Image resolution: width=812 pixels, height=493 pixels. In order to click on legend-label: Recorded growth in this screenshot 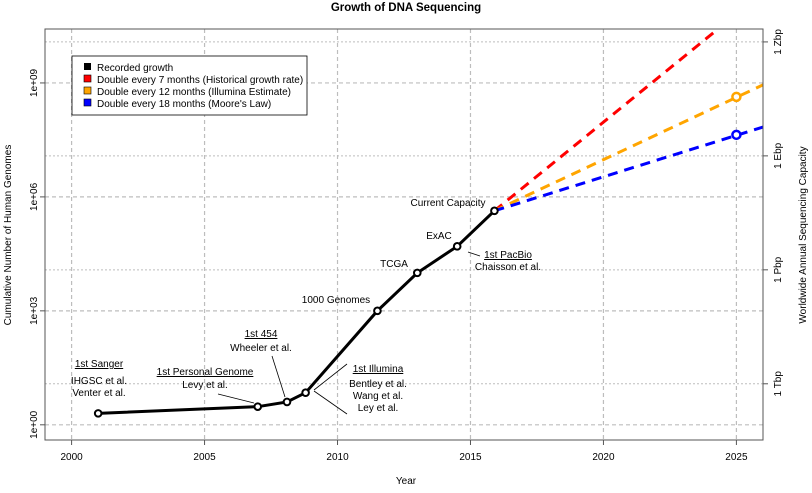, I will do `click(135, 68)`.